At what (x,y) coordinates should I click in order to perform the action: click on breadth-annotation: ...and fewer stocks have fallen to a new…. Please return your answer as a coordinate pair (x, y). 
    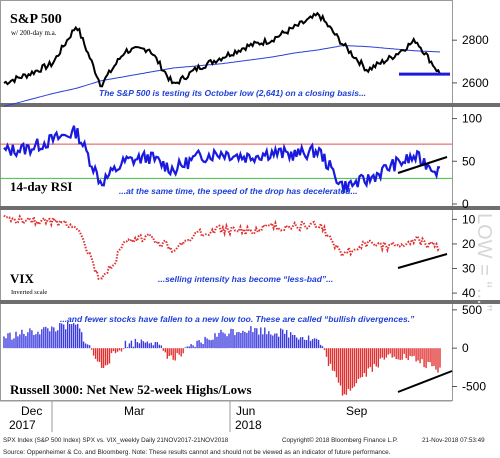
    Looking at the image, I should click on (237, 319).